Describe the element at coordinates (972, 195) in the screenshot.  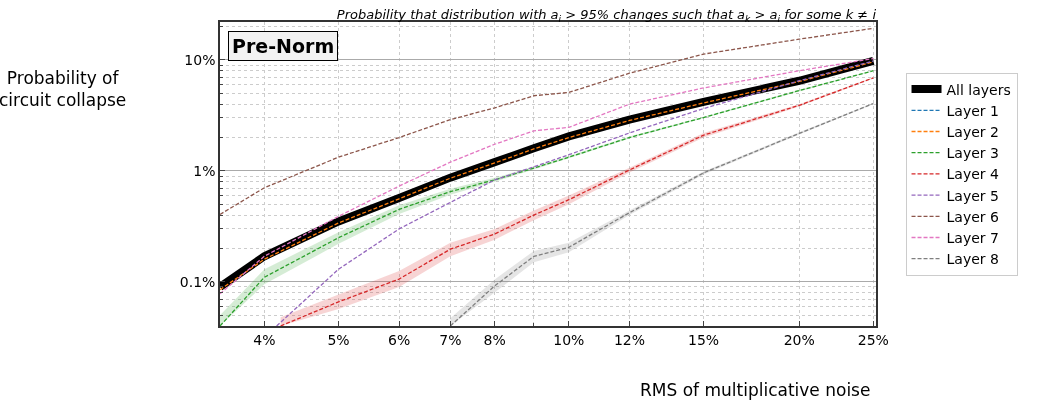
I see `legend-label: Layer 5` at that location.